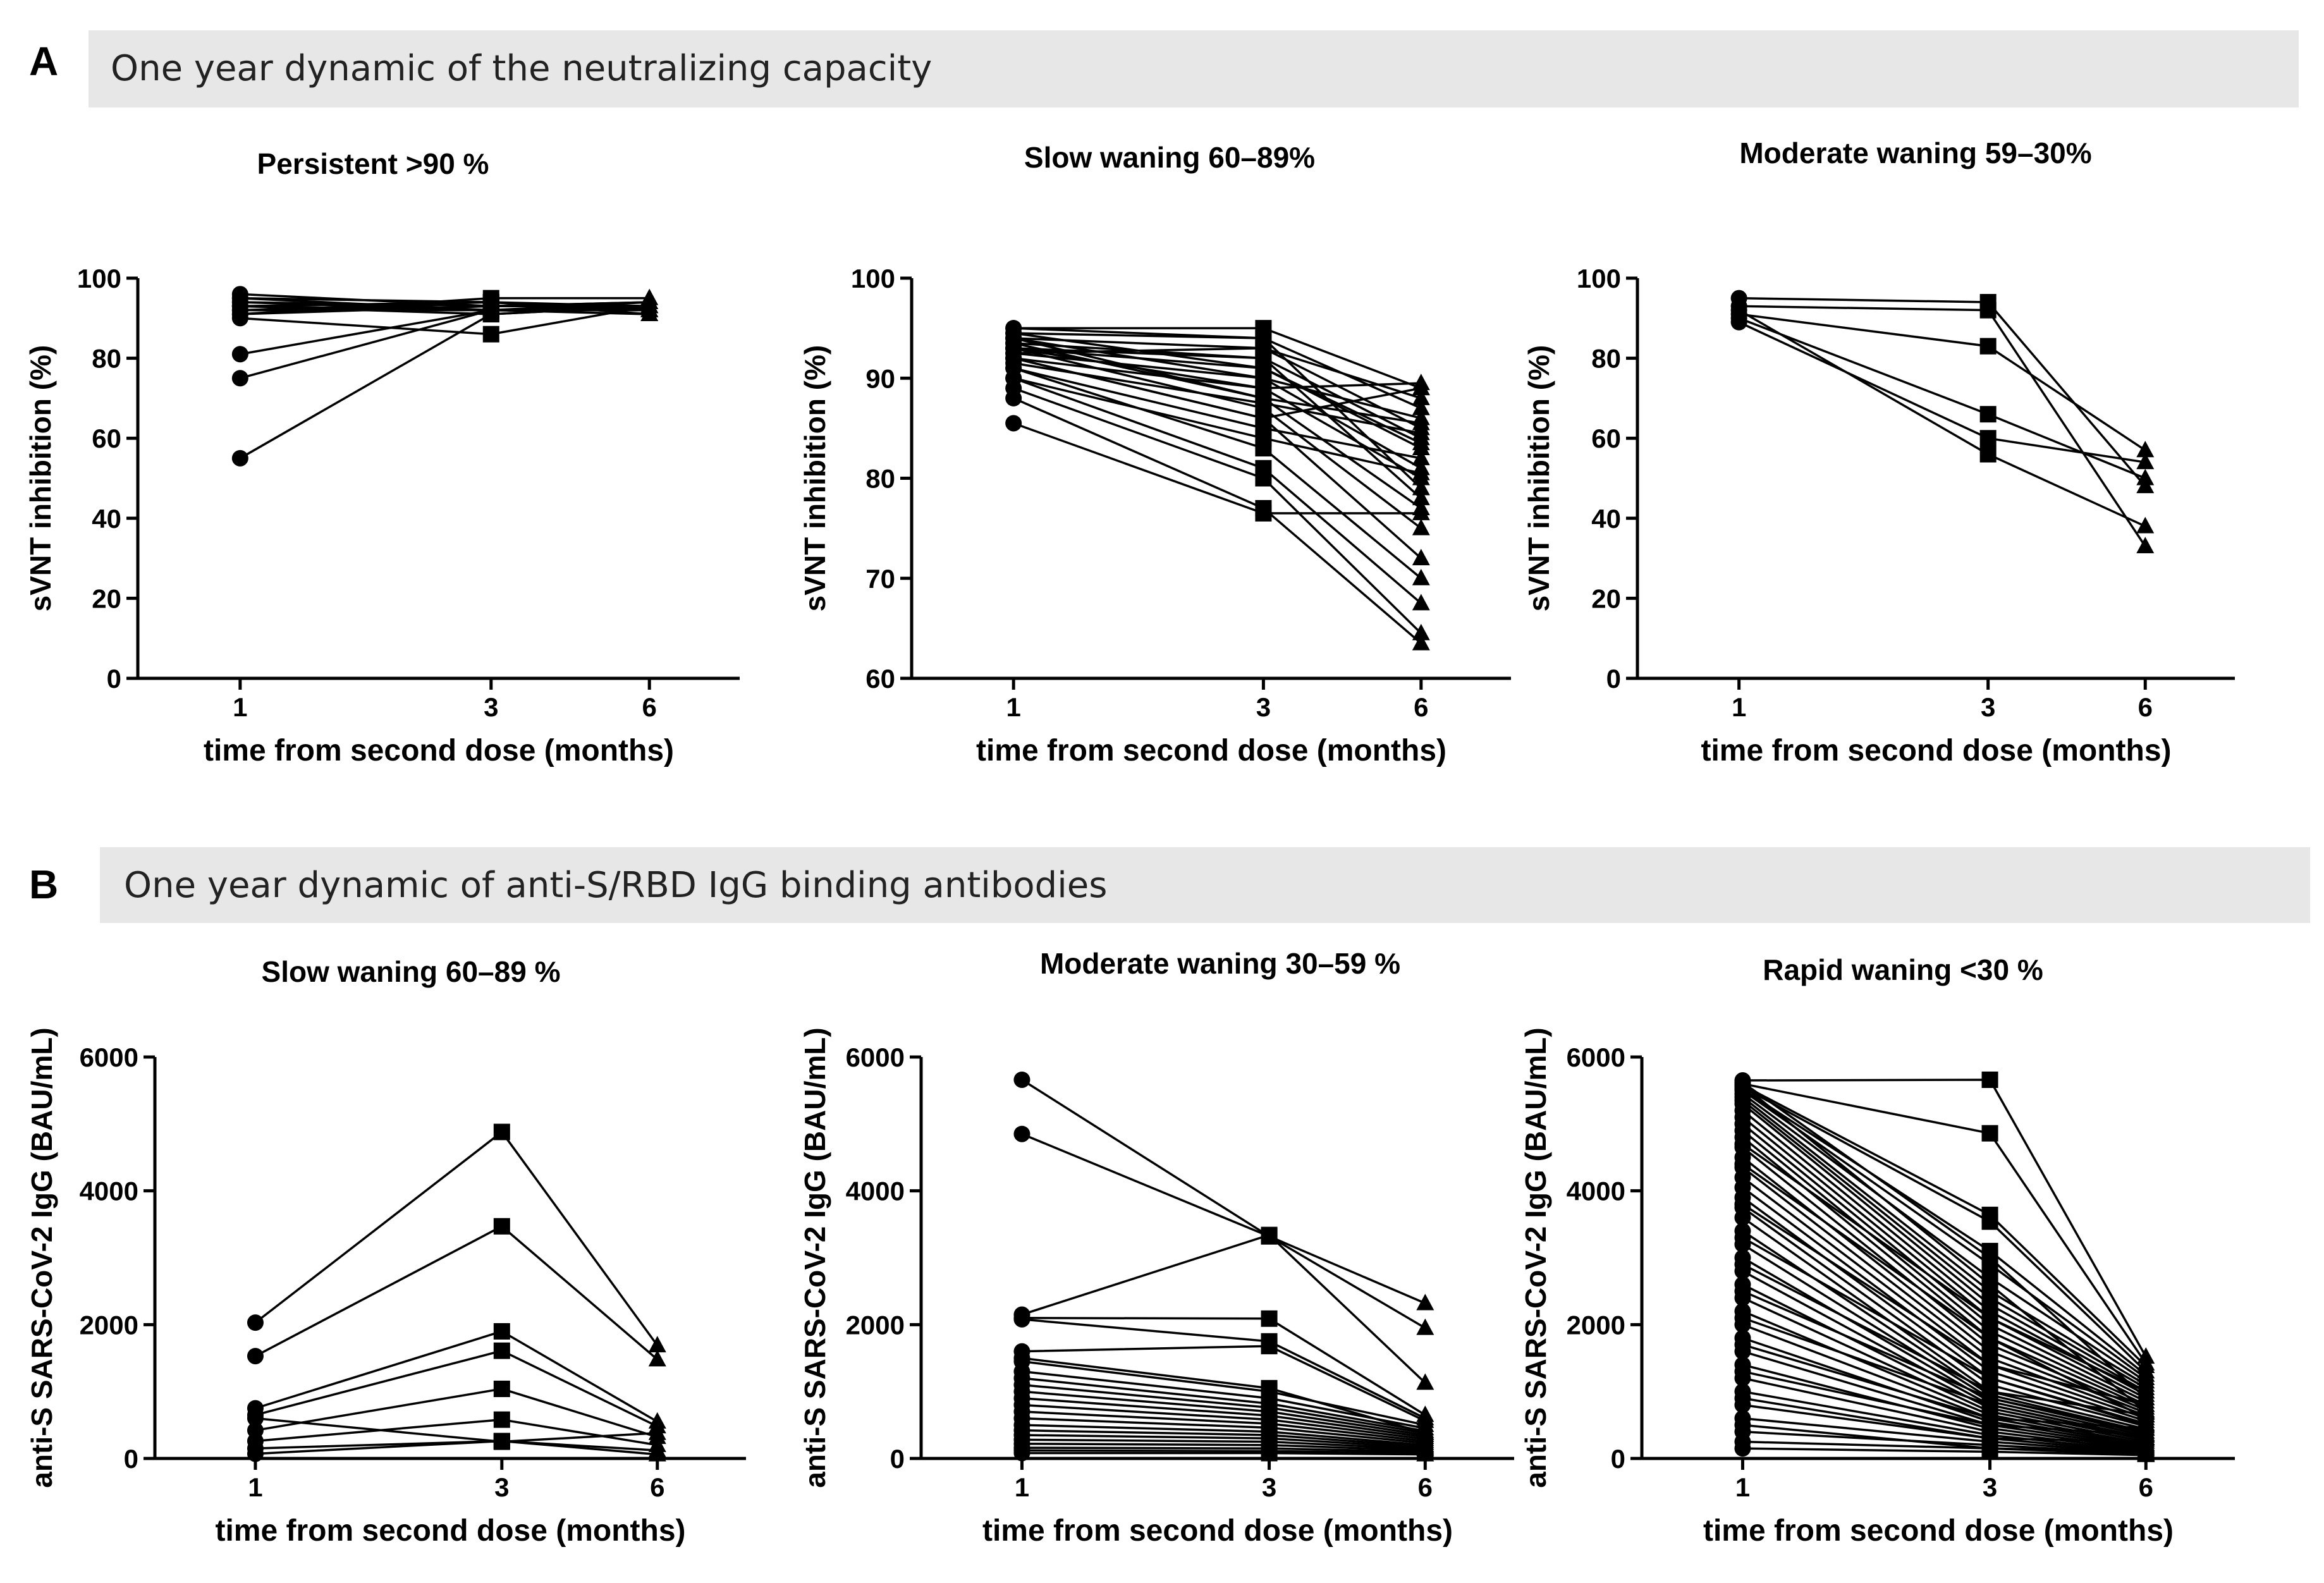 Image resolution: width=2324 pixels, height=1583 pixels. I want to click on y-tick-label: 6000, so click(875, 1057).